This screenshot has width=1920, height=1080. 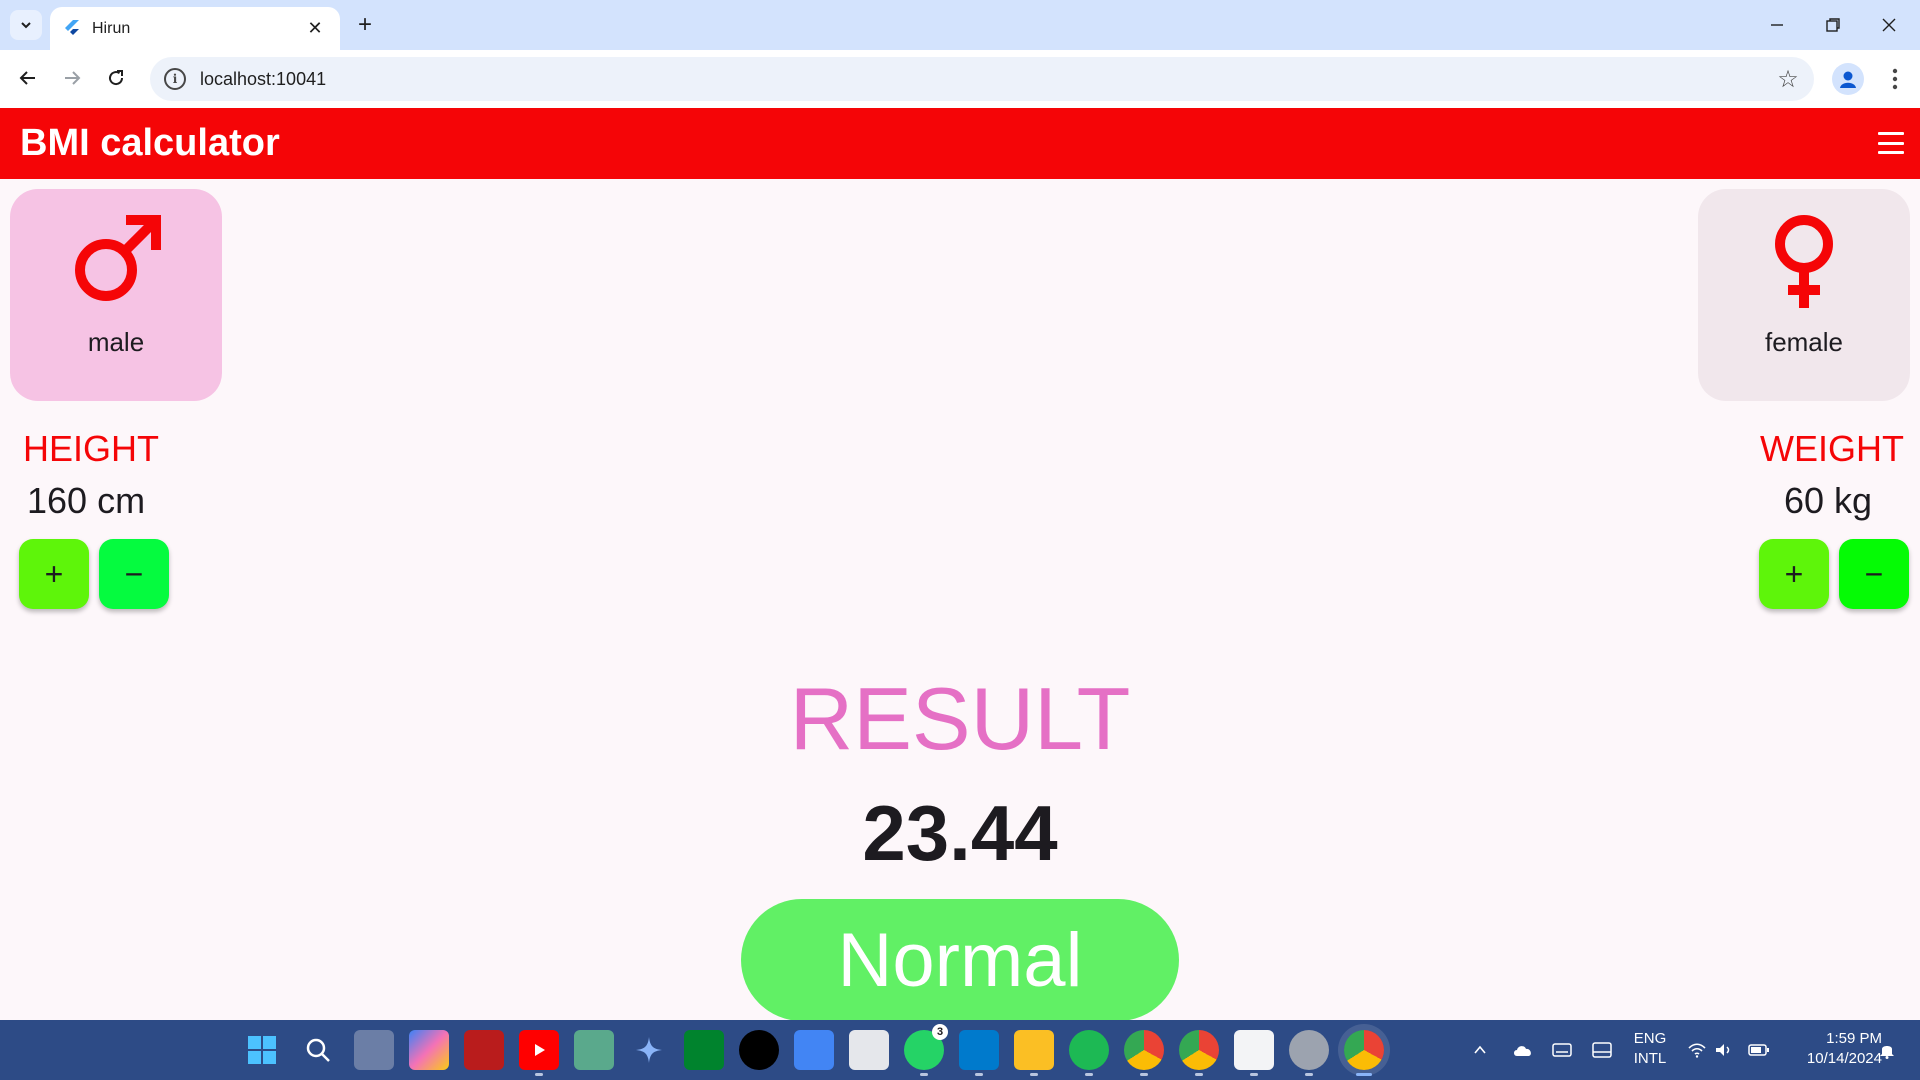 I want to click on language-code: ENG, so click(x=1650, y=1038).